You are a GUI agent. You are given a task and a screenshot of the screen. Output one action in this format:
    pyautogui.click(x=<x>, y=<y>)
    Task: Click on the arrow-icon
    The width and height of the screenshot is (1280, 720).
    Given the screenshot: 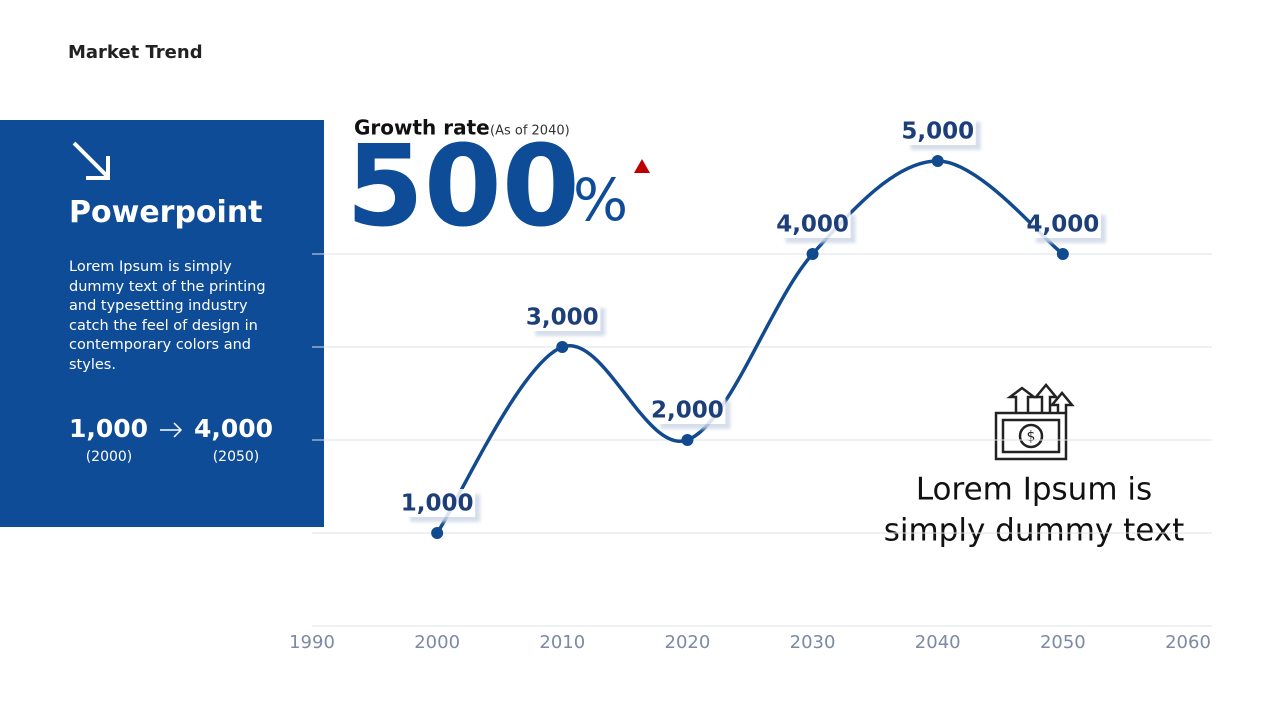 What is the action you would take?
    pyautogui.click(x=91, y=160)
    